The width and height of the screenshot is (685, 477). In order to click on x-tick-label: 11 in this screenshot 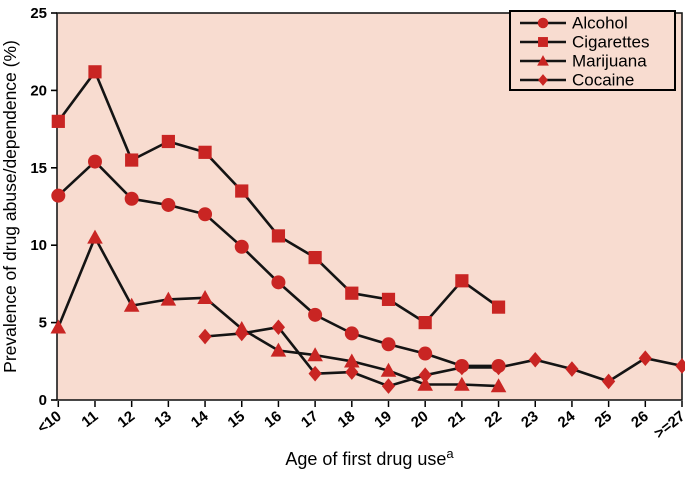, I will do `click(89, 419)`.